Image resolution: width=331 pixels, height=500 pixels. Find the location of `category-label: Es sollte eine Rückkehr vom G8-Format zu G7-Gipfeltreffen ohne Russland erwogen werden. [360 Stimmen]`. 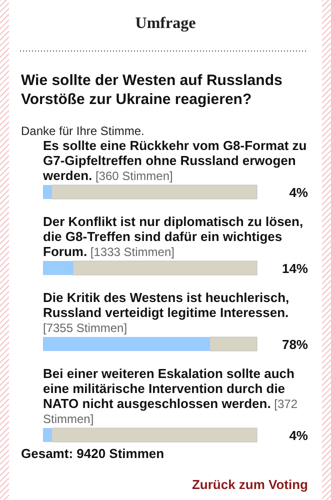

category-label: Es sollte eine Rückkehr vom G8-Format zu G7-Gipfeltreffen ohne Russland erwogen werden. [360 Stimmen] is located at coordinates (175, 160).